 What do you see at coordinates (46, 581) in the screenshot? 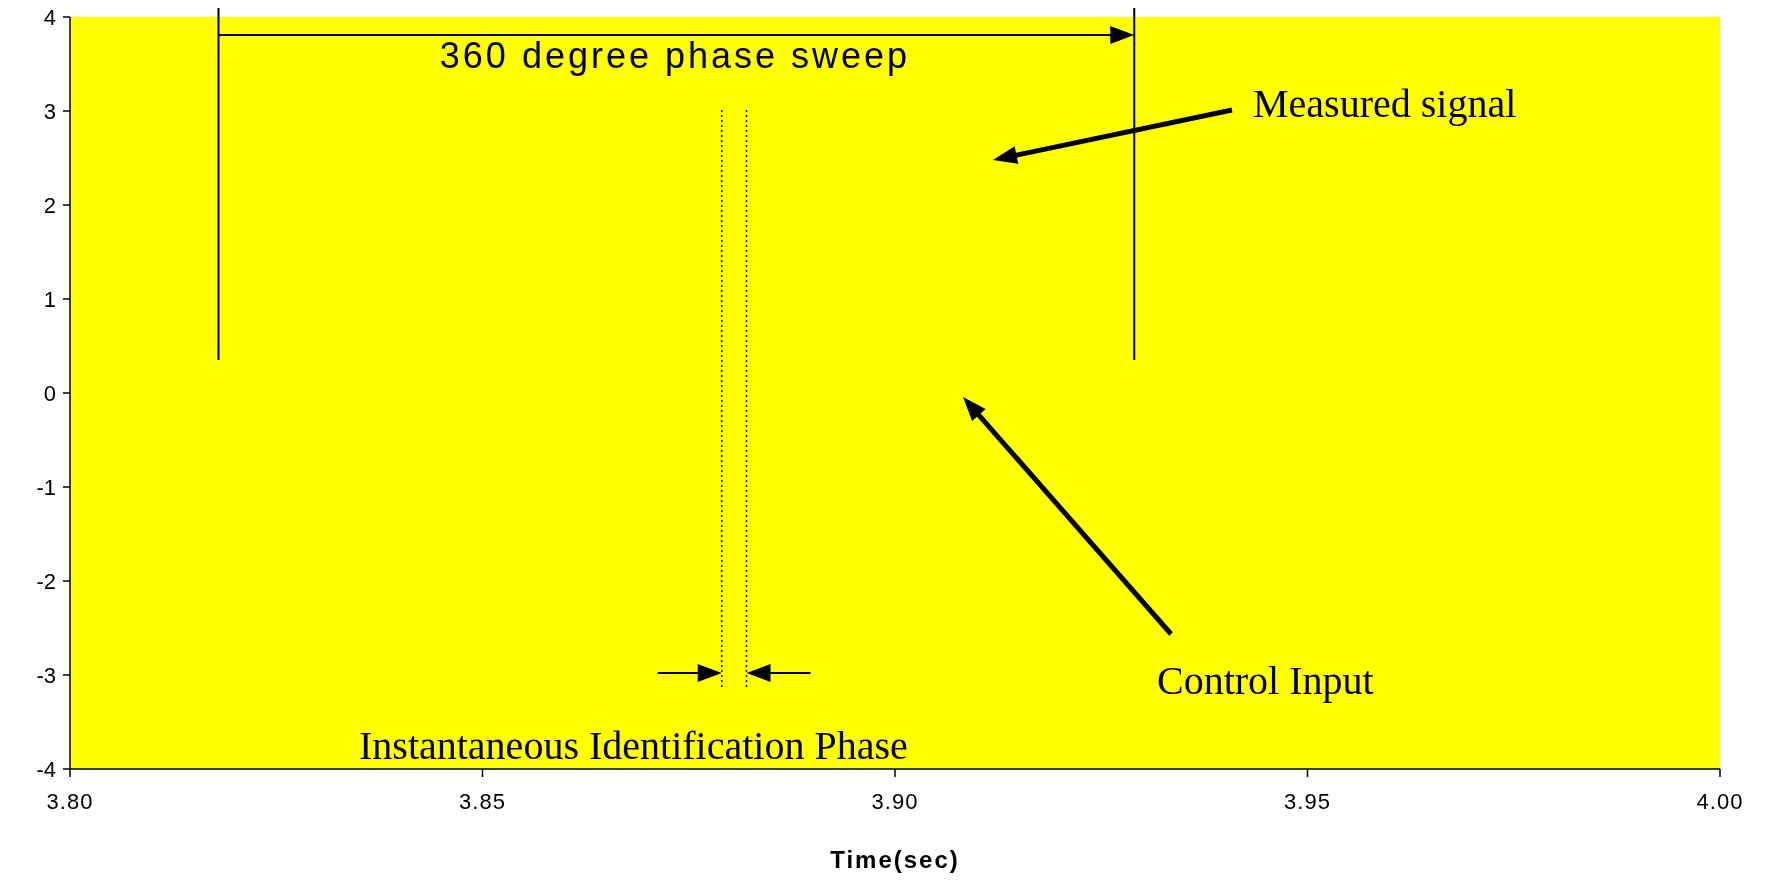
I see `y-tick-label: -2` at bounding box center [46, 581].